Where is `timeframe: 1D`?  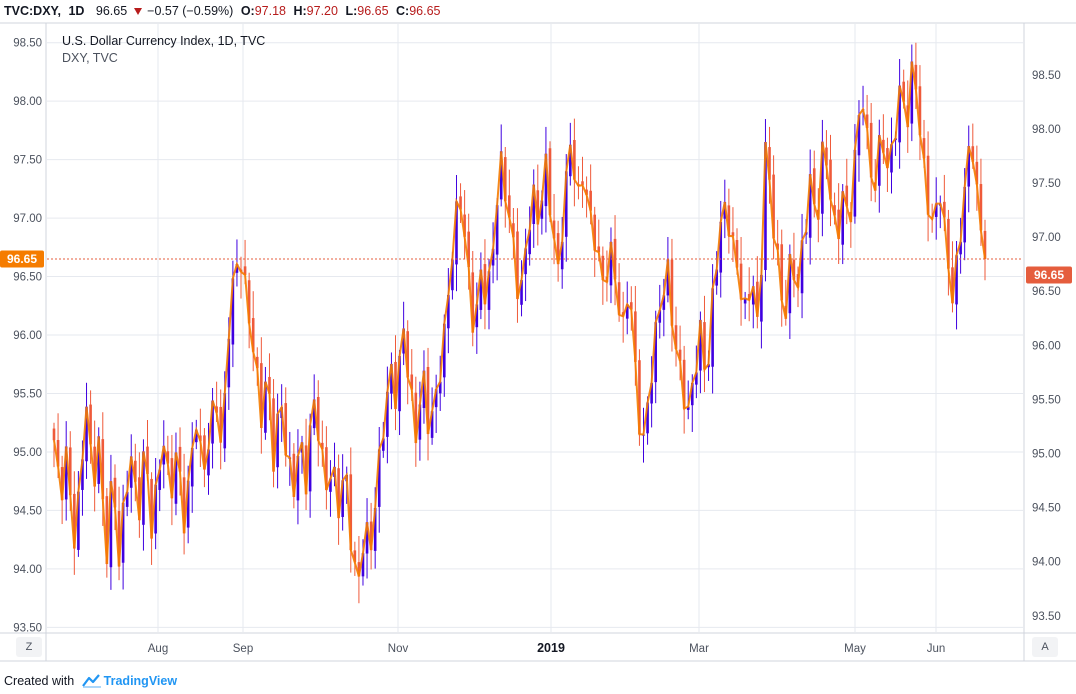 timeframe: 1D is located at coordinates (76, 11).